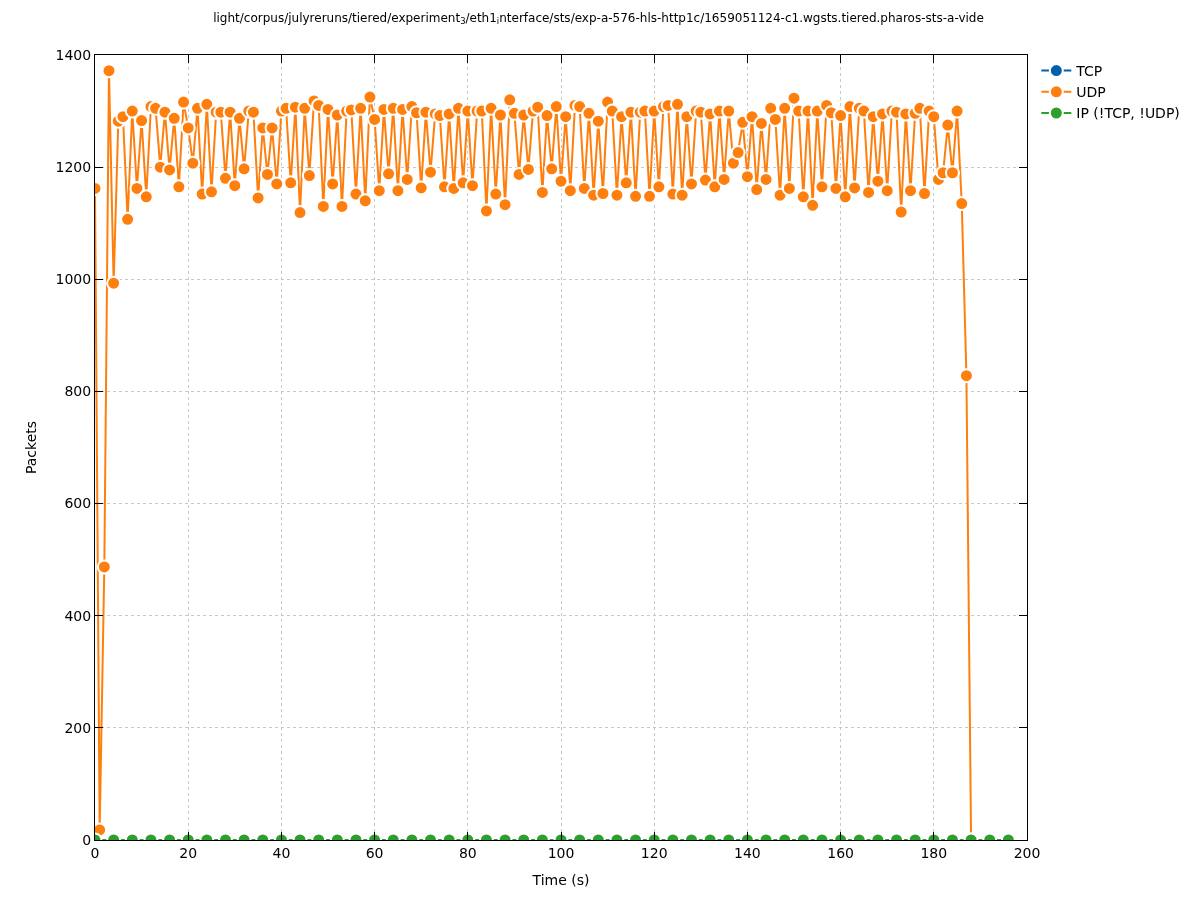  I want to click on legend-label: TCP, so click(1089, 71).